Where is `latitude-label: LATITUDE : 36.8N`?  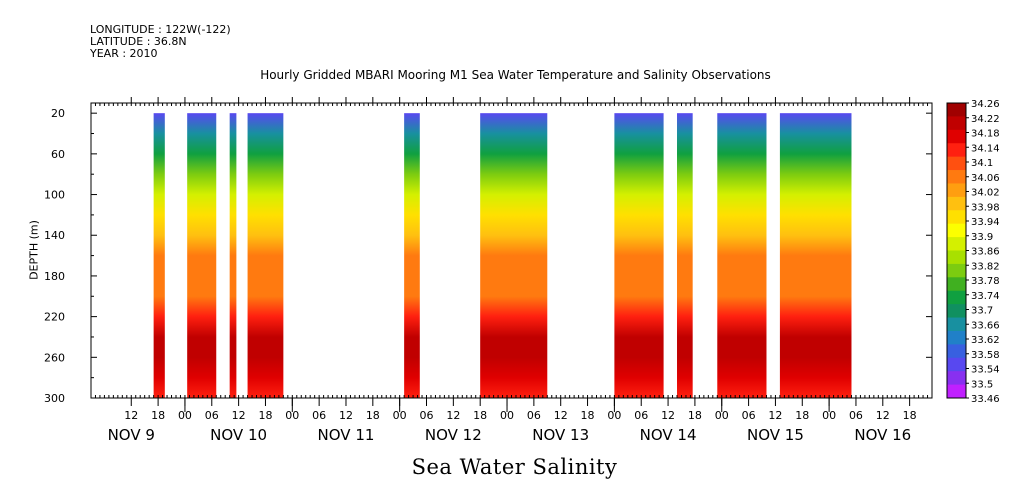
latitude-label: LATITUDE : 36.8N is located at coordinates (138, 41).